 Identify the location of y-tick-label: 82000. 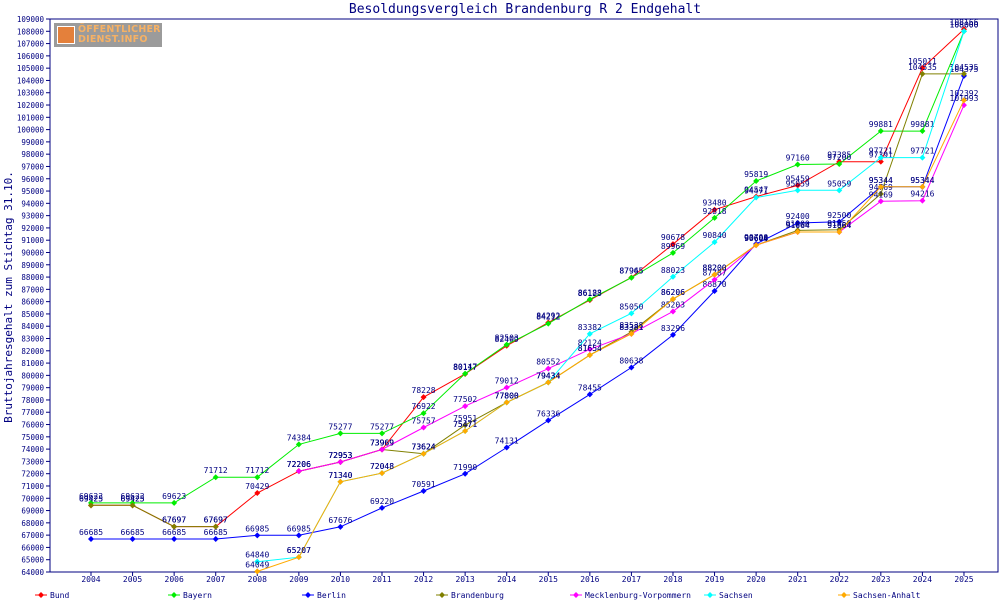
(32, 351).